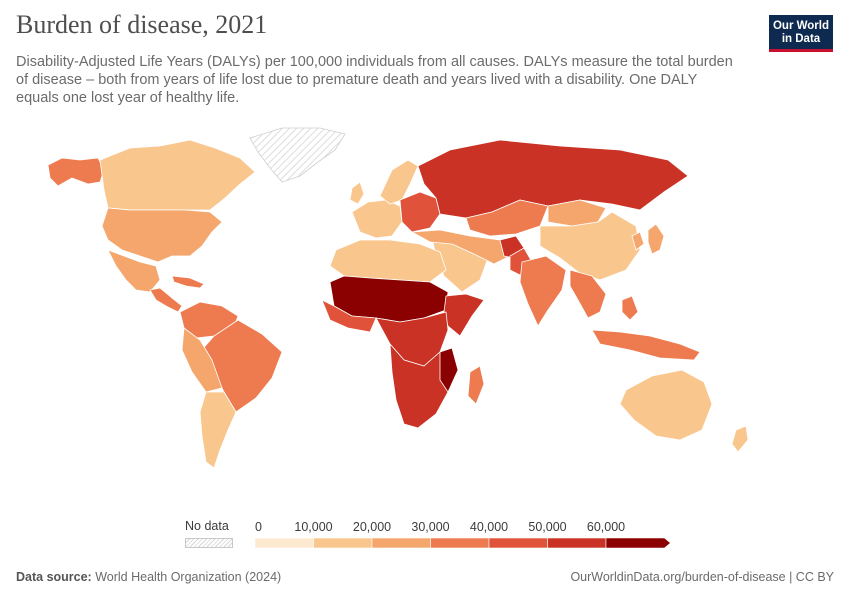 The height and width of the screenshot is (600, 850). What do you see at coordinates (54, 577) in the screenshot?
I see `footer-source-label: Data source:` at bounding box center [54, 577].